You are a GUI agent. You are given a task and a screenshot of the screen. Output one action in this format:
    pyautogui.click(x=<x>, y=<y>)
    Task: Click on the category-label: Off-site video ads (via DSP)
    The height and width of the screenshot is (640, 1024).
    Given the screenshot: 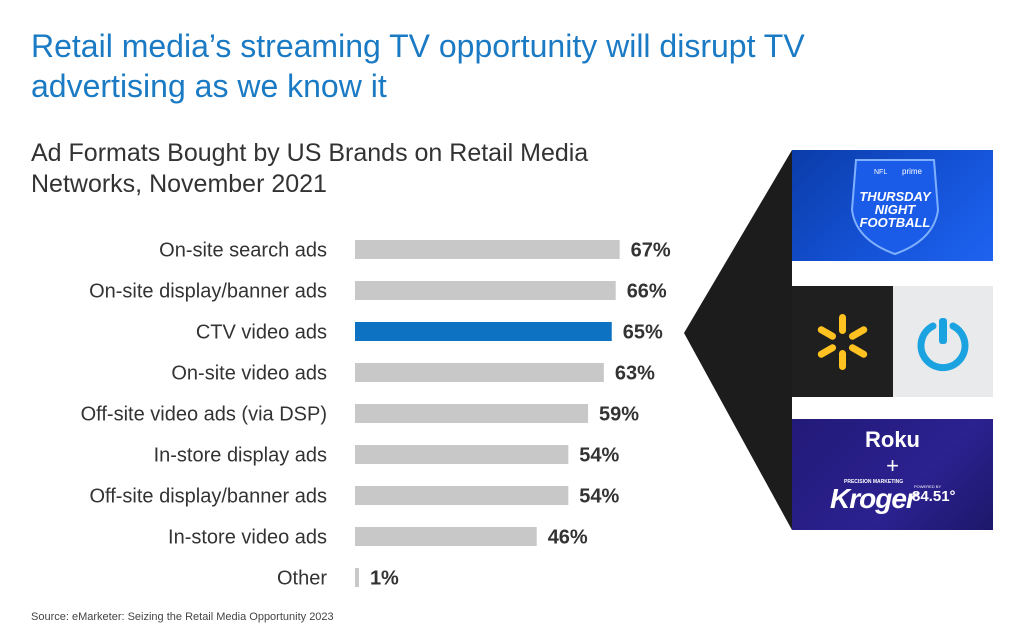 What is the action you would take?
    pyautogui.click(x=204, y=415)
    